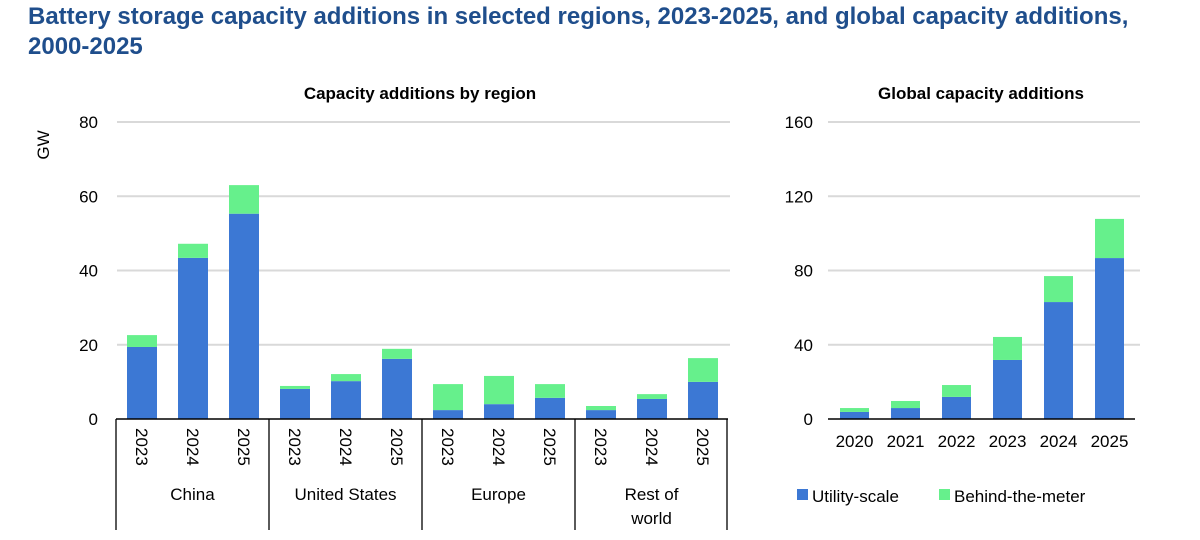 Image resolution: width=1200 pixels, height=540 pixels. I want to click on x-tick-label: 2021, so click(906, 441).